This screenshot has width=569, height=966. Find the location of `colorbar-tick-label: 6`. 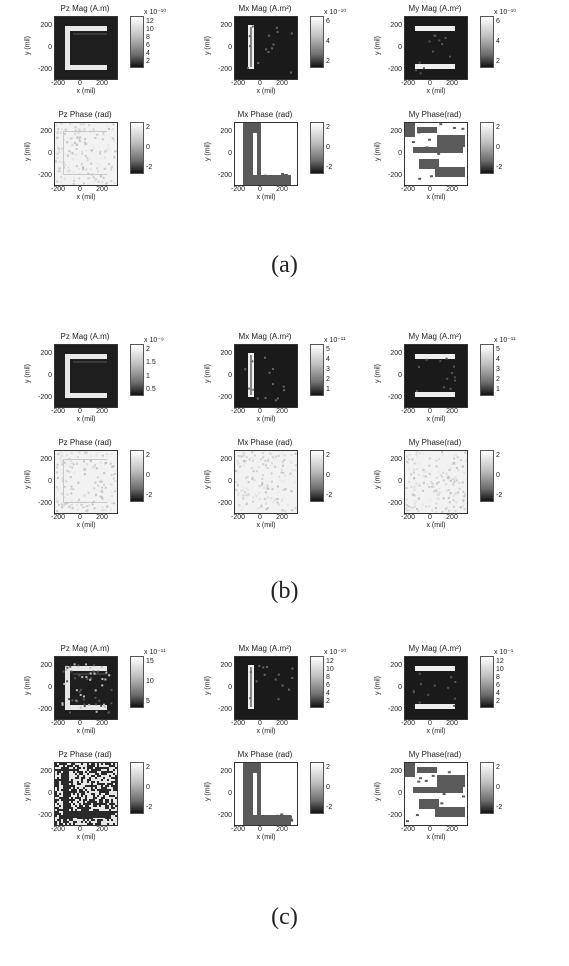

colorbar-tick-label: 6 is located at coordinates (148, 45).